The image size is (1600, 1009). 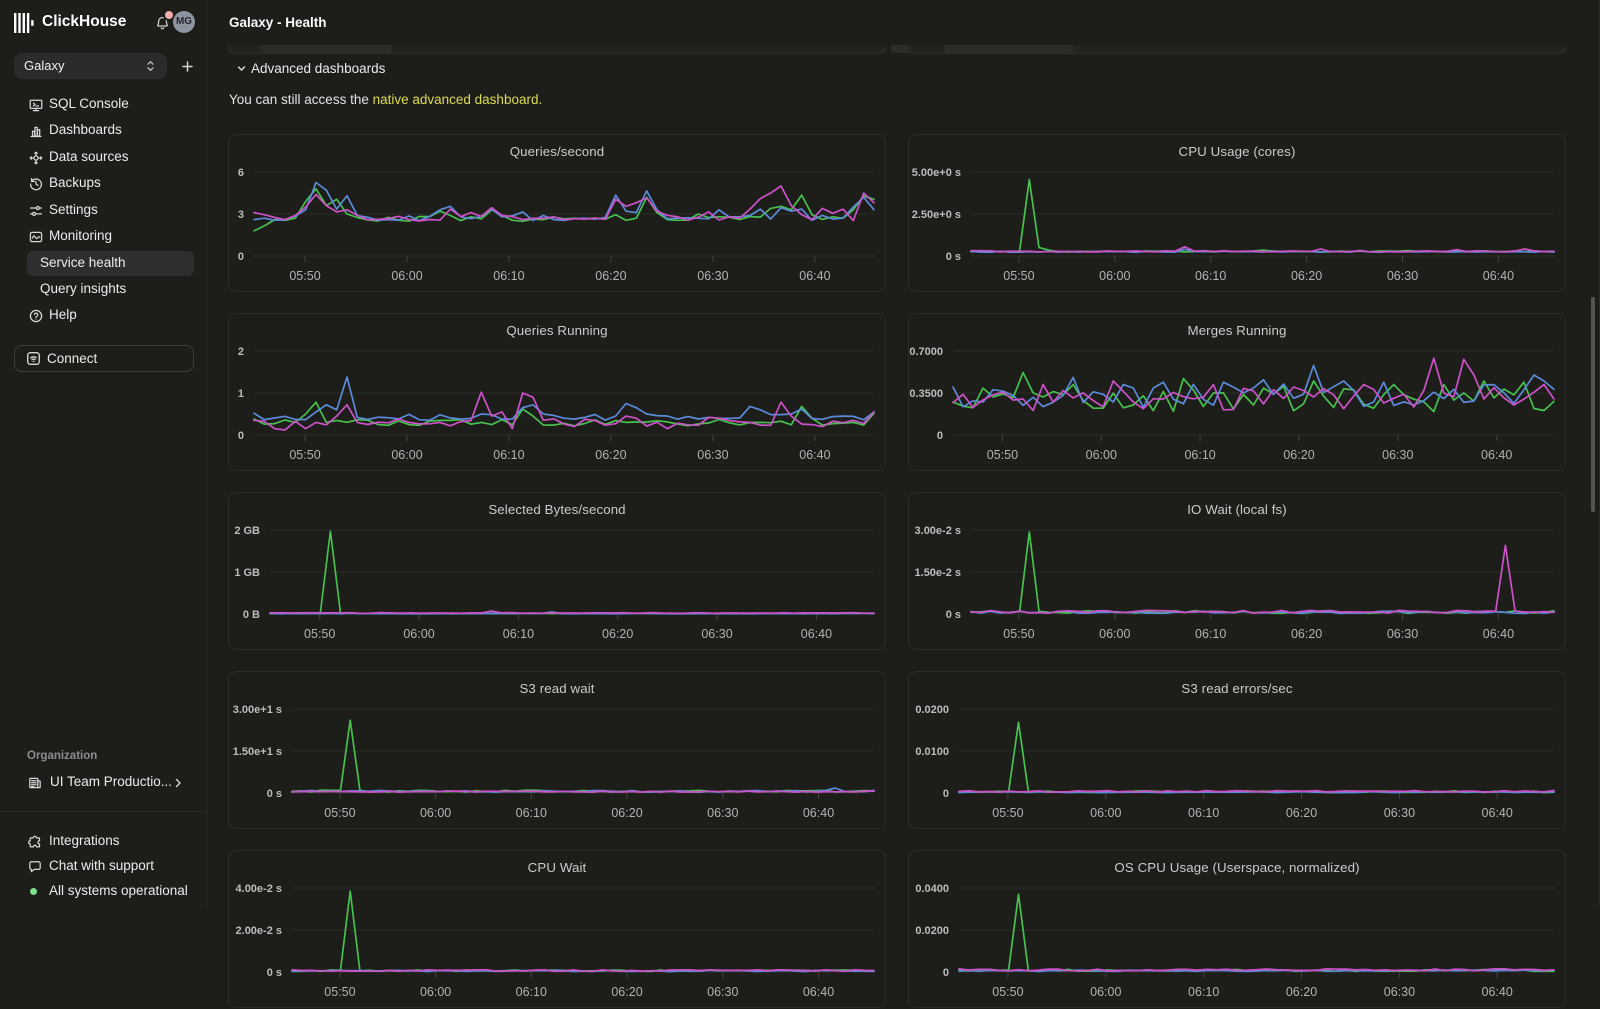 What do you see at coordinates (932, 889) in the screenshot?
I see `svg-text: 0.0400` at bounding box center [932, 889].